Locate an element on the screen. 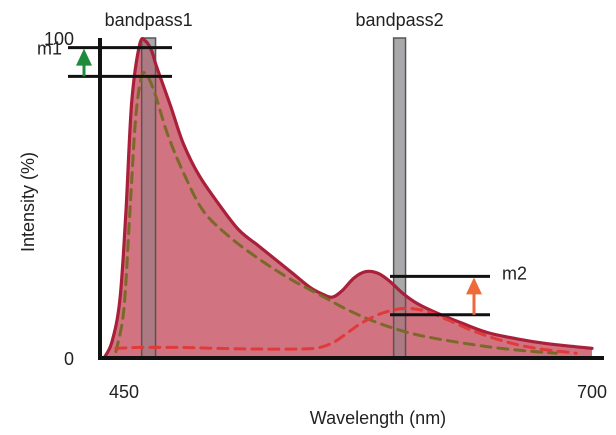  y-axis-label: Intensity (%) is located at coordinates (28, 202).